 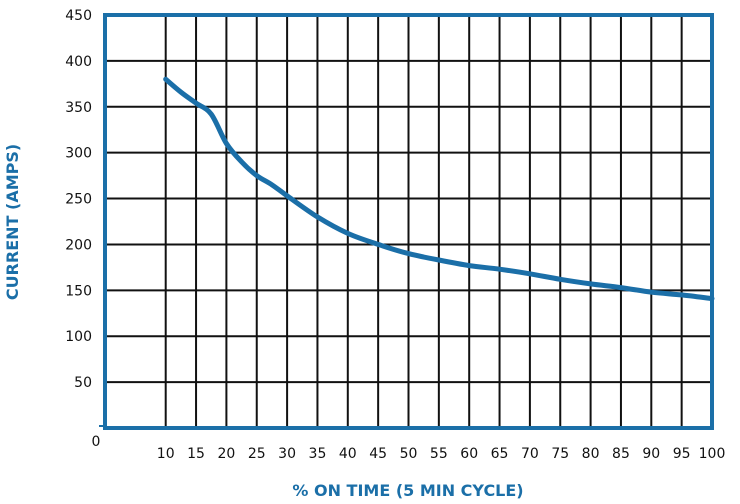 What do you see at coordinates (78, 245) in the screenshot?
I see `y-tick-label: 200` at bounding box center [78, 245].